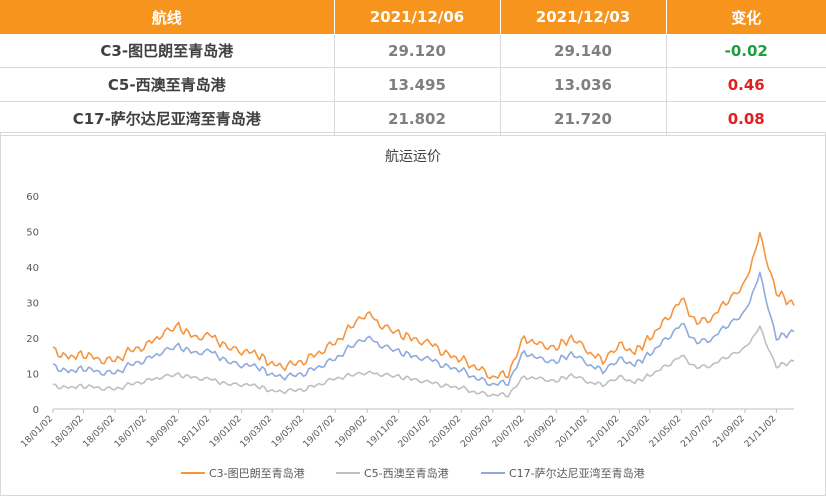 Image resolution: width=826 pixels, height=499 pixels. I want to click on x-tick-label: 19/11/02, so click(383, 432).